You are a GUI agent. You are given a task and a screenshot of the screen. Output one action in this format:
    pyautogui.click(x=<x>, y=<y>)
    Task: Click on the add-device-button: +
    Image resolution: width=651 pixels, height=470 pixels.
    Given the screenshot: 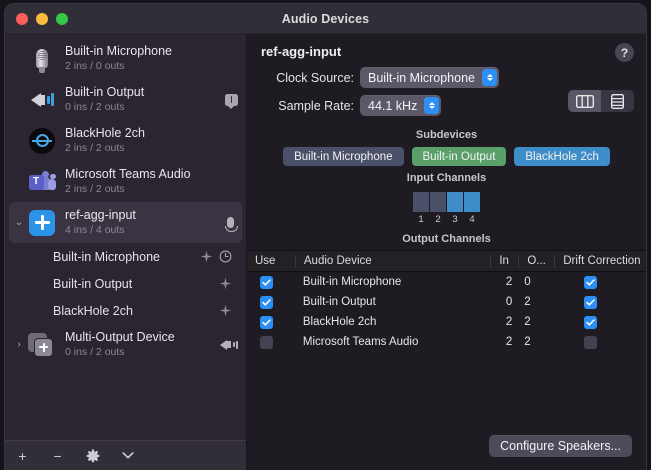 What is the action you would take?
    pyautogui.click(x=22, y=455)
    